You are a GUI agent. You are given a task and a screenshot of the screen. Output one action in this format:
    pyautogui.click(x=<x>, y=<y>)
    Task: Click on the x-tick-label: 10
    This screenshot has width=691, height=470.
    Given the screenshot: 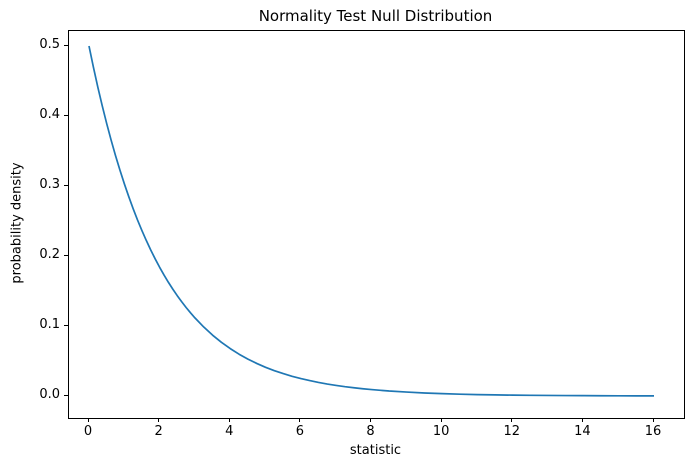 What is the action you would take?
    pyautogui.click(x=441, y=431)
    